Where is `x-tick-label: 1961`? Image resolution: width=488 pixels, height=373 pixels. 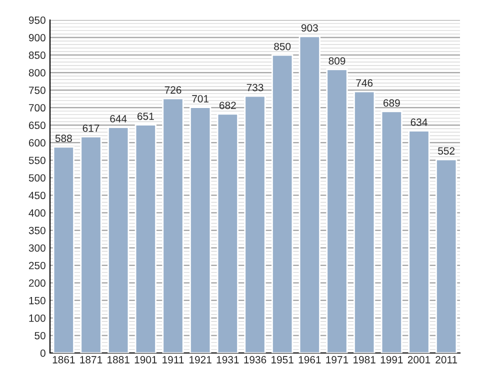 x-tick-label: 1961 is located at coordinates (309, 360).